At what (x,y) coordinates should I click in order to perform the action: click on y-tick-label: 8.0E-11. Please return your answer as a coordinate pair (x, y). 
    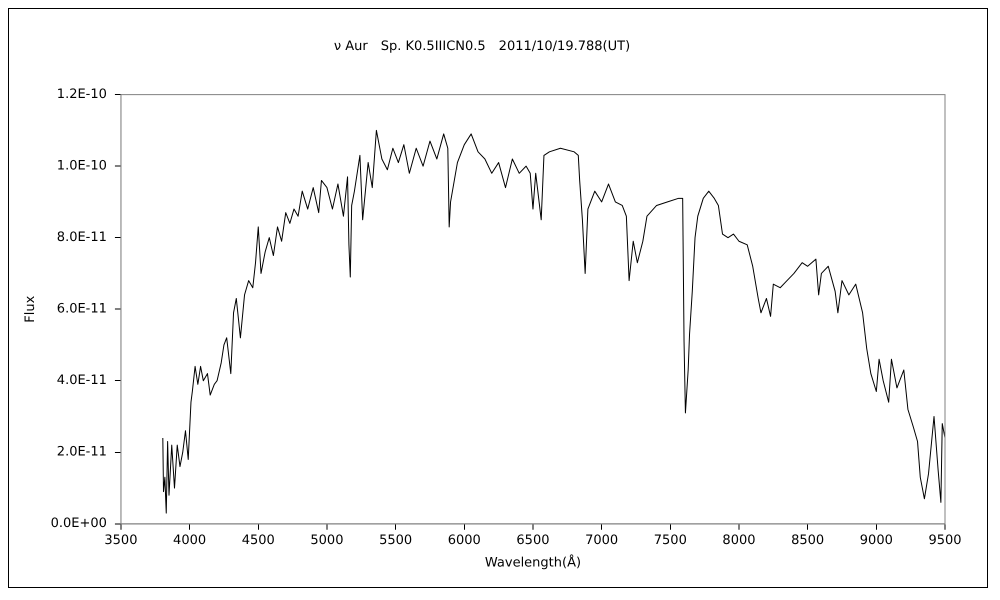
    Looking at the image, I should click on (81, 238).